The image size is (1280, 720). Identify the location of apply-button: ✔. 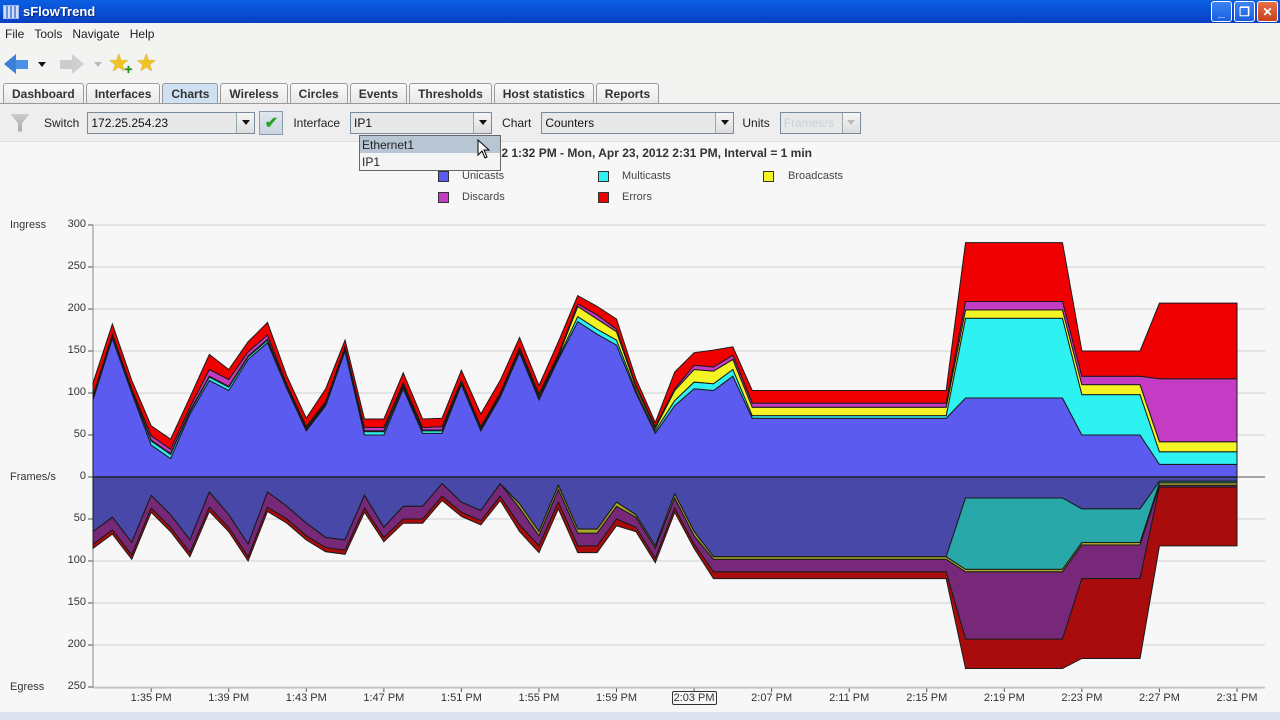
(271, 122).